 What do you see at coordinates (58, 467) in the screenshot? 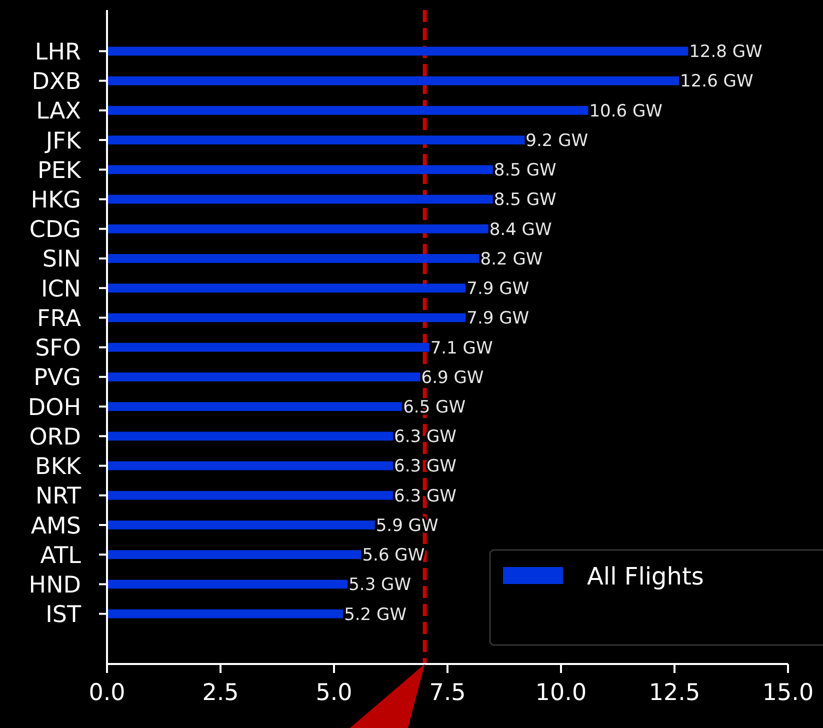
I see `y-tick-label: BKK` at bounding box center [58, 467].